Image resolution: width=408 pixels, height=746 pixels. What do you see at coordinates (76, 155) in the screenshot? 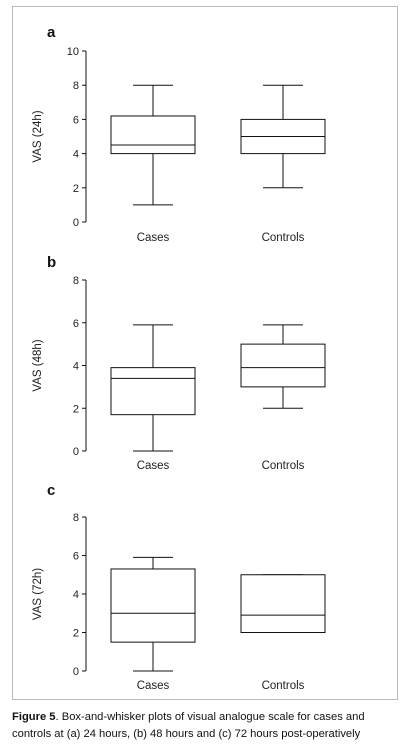
I see `panel-a-y-tick-label: 4` at bounding box center [76, 155].